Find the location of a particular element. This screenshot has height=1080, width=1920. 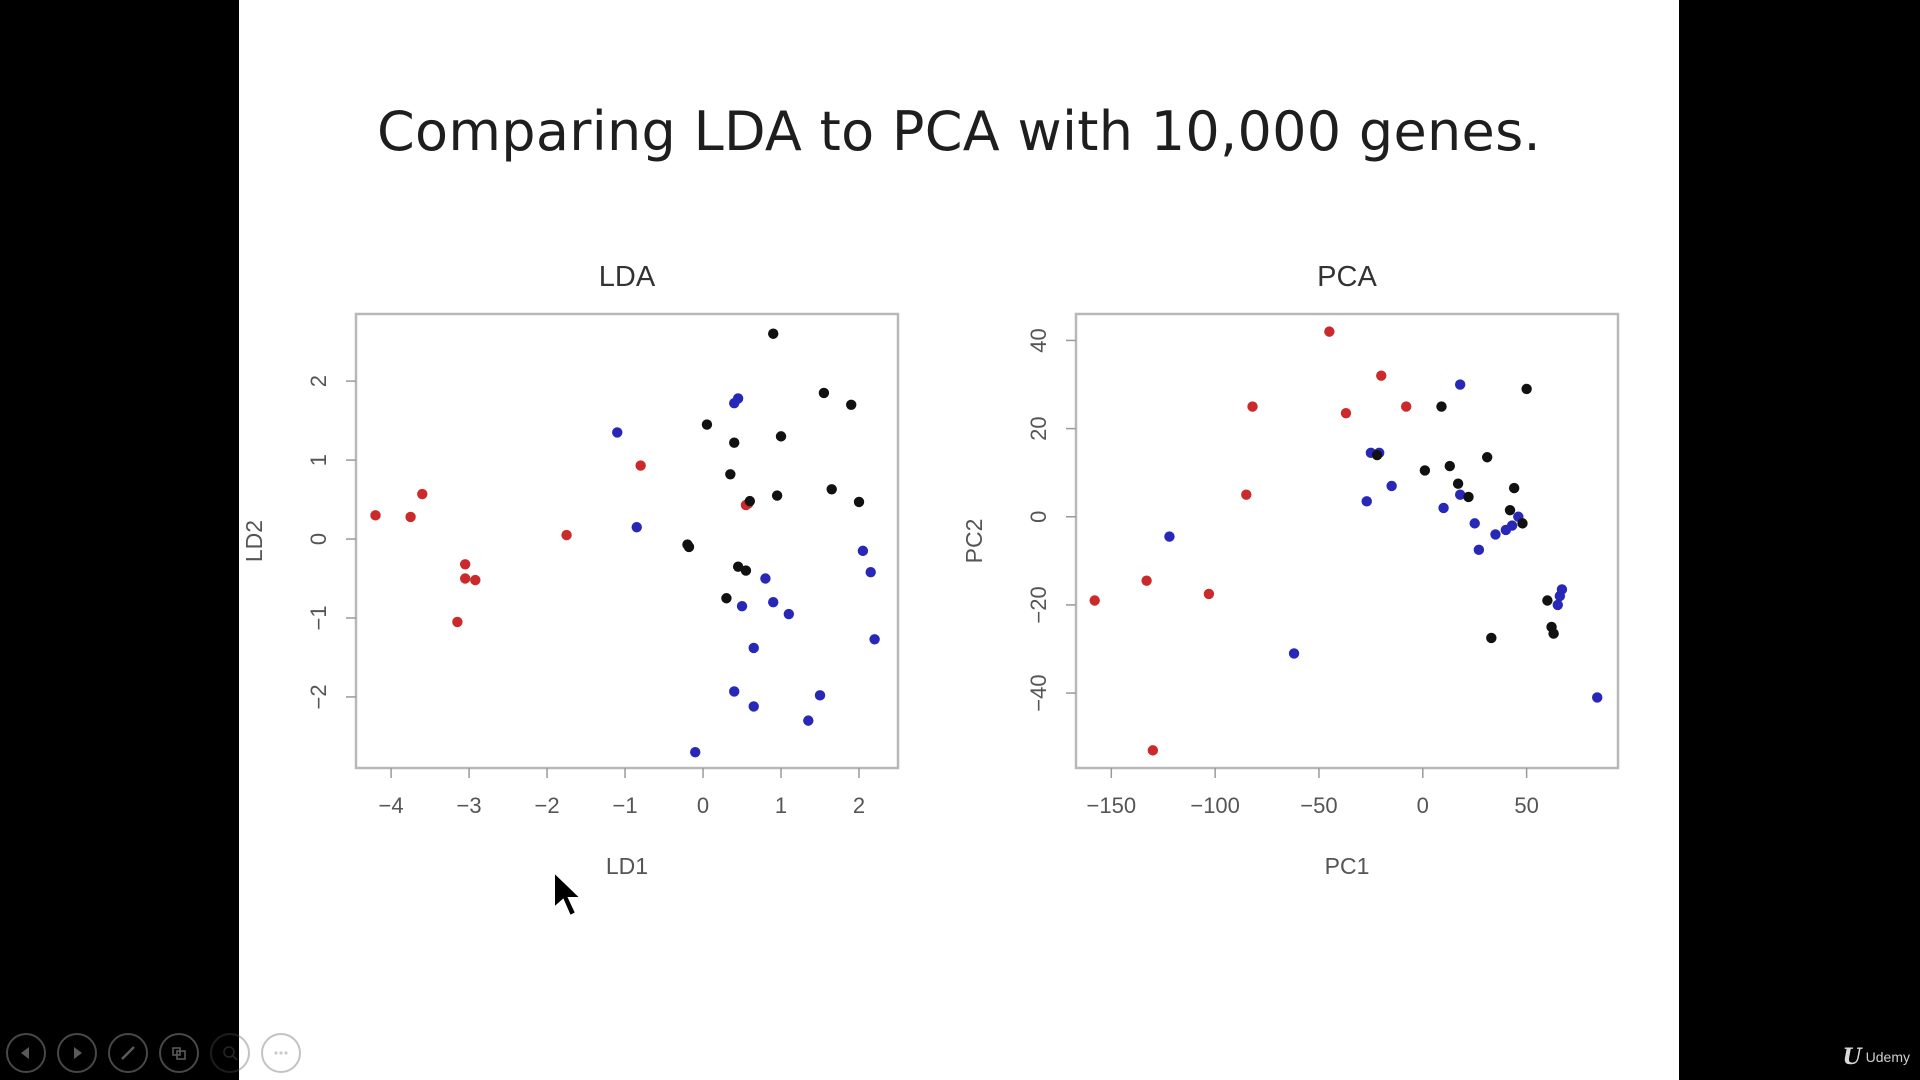

x-tick-label: −4 is located at coordinates (391, 805).